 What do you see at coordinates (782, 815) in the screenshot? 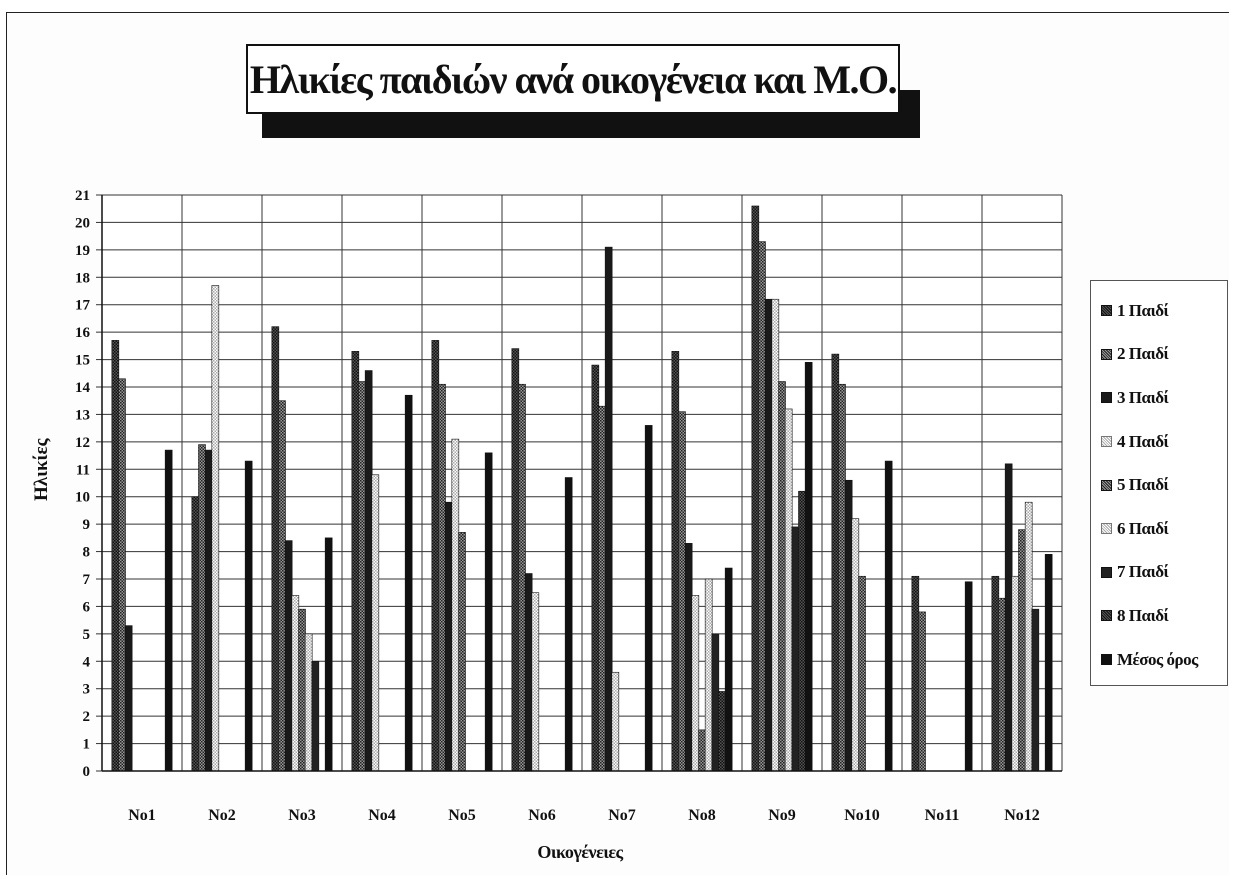
I see `x-tick-label: No9` at bounding box center [782, 815].